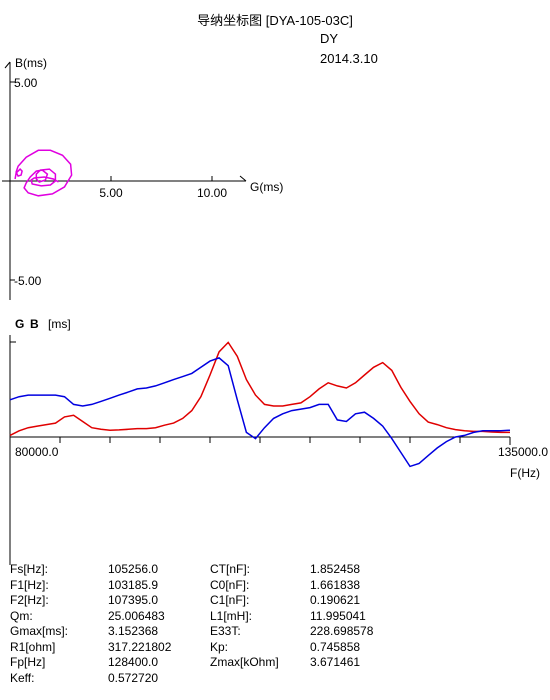 The height and width of the screenshot is (700, 550). I want to click on parameter-row: R1[ohm] 317.221802 Kp: 0.745858, so click(215, 648).